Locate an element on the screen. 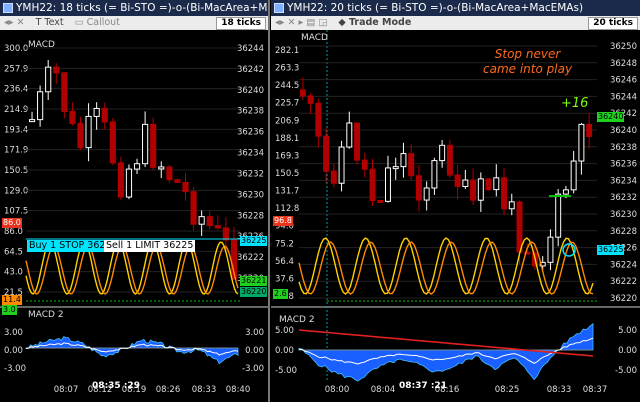 This screenshot has height=402, width=640. left-axis-label: 37.6 is located at coordinates (284, 279).